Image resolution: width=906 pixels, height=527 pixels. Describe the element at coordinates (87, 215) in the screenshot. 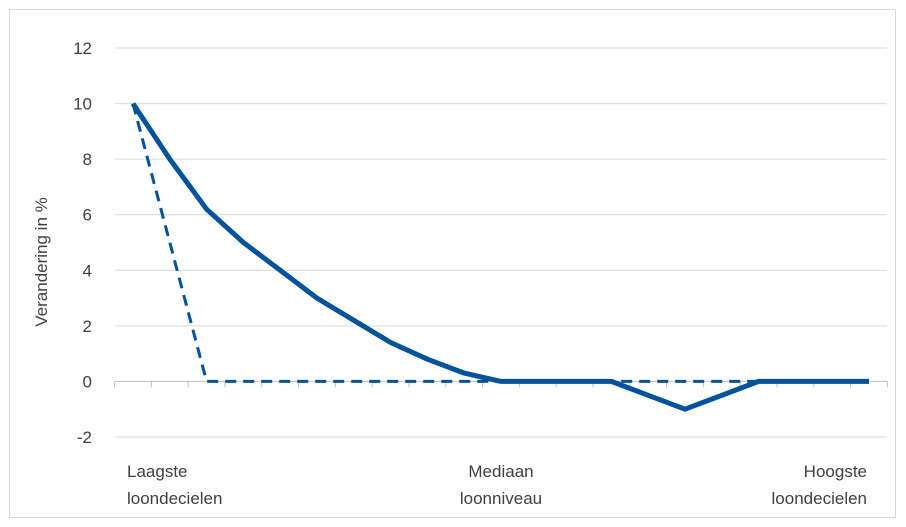

I see `y-tick-label: 6` at that location.